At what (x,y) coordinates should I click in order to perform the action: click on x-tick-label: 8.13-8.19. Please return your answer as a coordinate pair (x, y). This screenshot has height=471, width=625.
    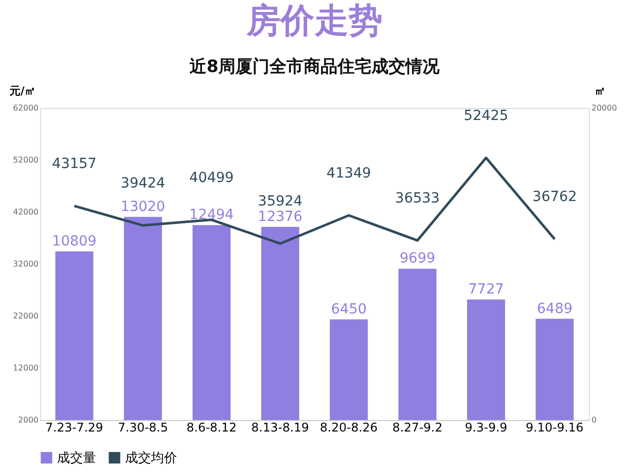
    Looking at the image, I should click on (280, 427).